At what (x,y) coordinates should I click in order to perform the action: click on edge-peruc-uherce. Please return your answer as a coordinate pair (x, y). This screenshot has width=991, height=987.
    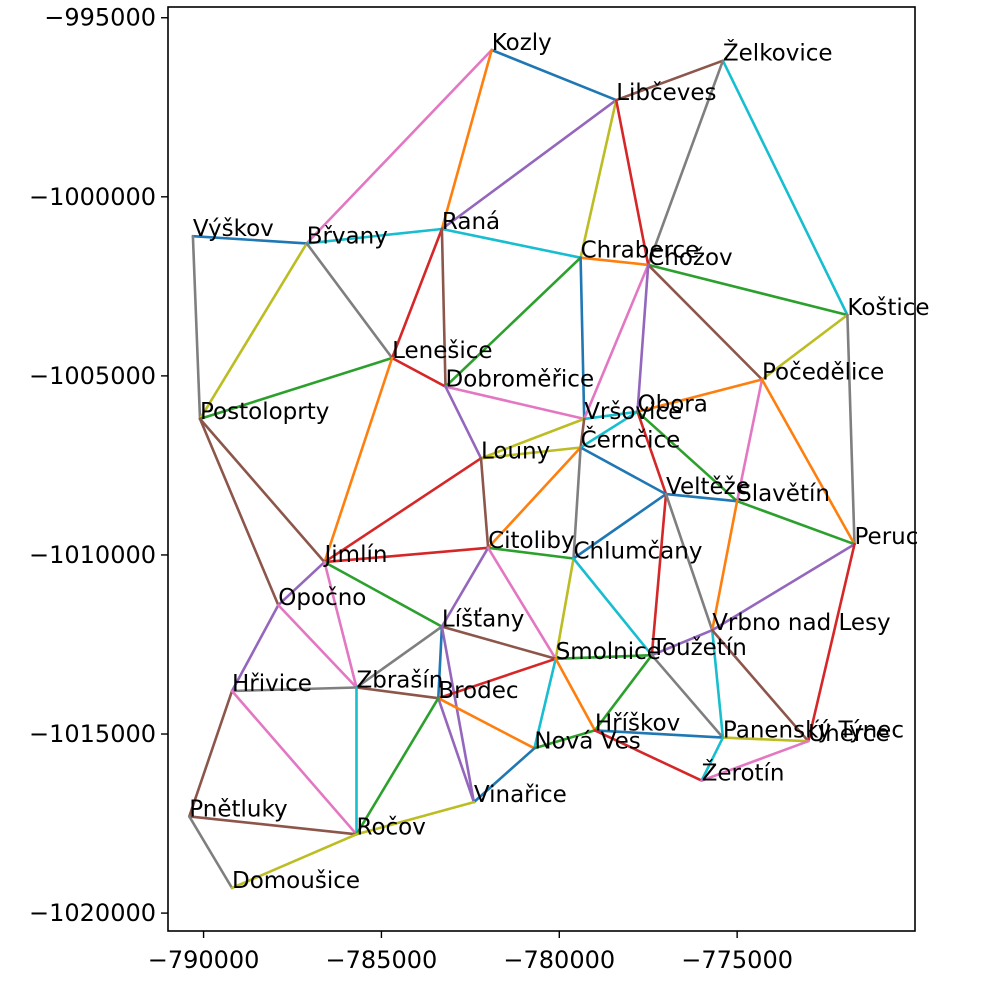
    Looking at the image, I should click on (831, 642).